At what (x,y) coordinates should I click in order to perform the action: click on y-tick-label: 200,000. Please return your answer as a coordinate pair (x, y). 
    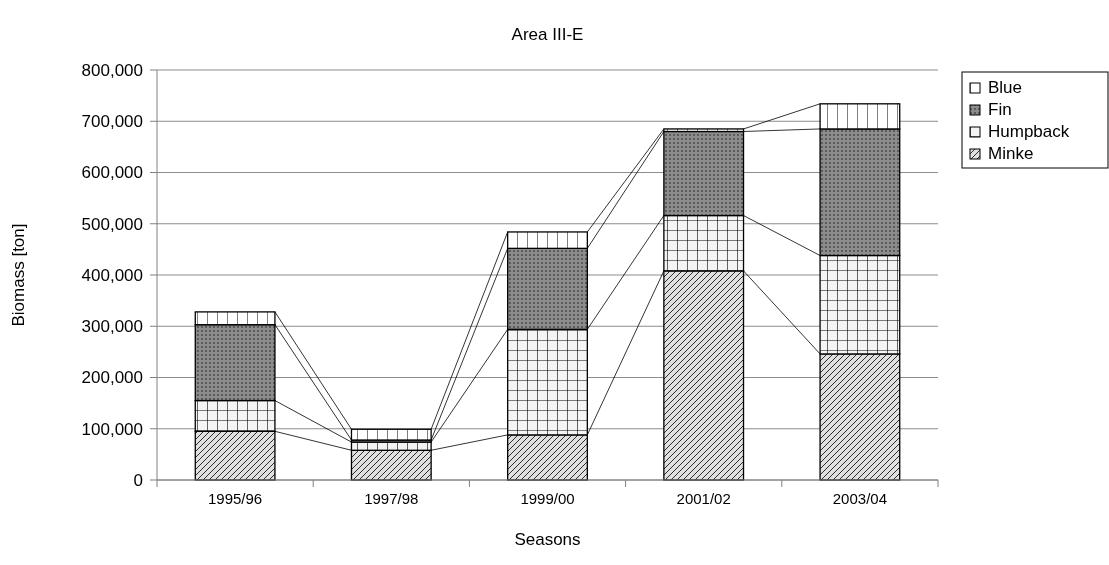
    Looking at the image, I should click on (112, 378).